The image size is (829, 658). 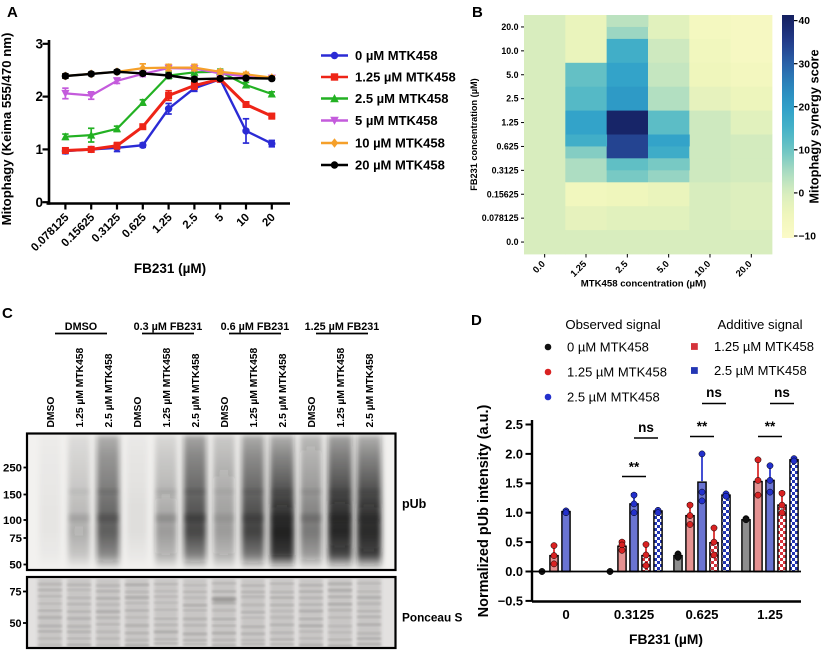 What do you see at coordinates (476, 320) in the screenshot?
I see `svg-text: D` at bounding box center [476, 320].